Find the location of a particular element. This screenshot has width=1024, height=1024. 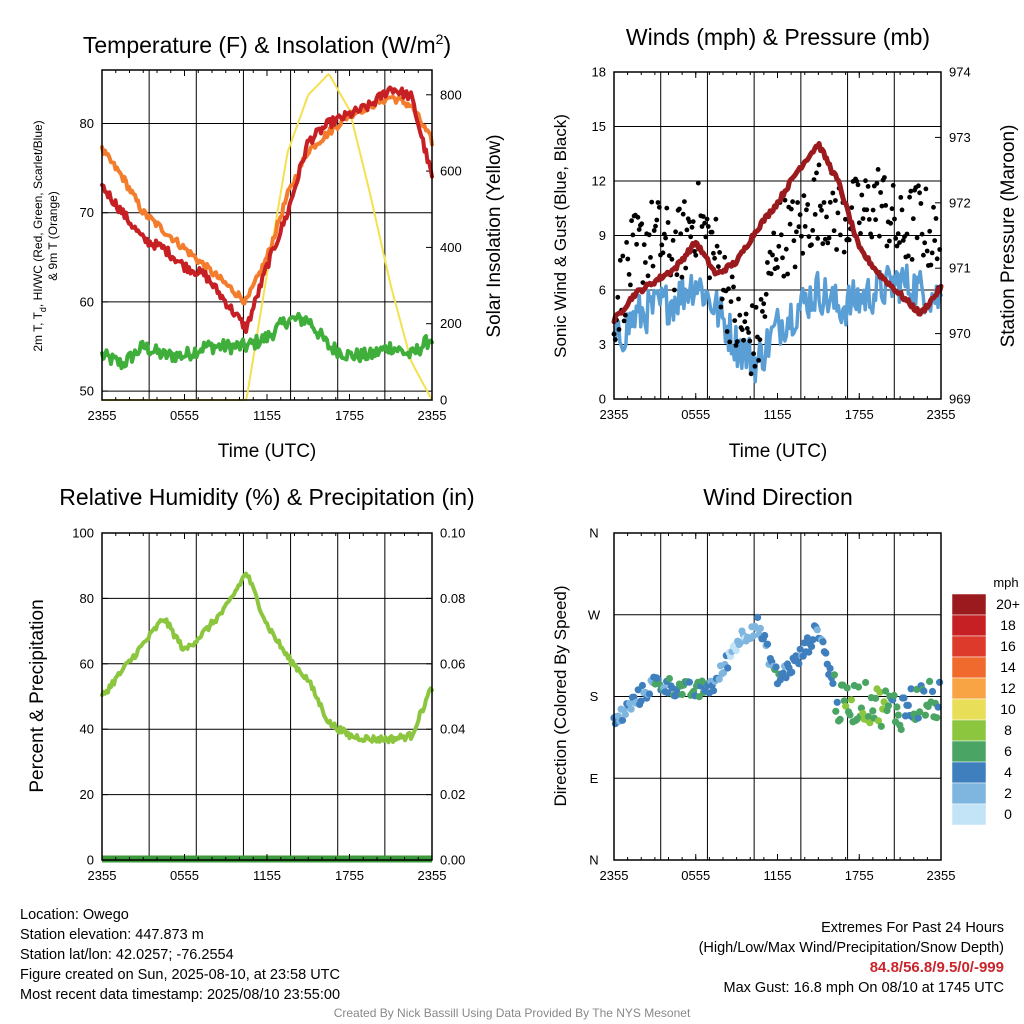

y-tick-label: 80 is located at coordinates (87, 598).